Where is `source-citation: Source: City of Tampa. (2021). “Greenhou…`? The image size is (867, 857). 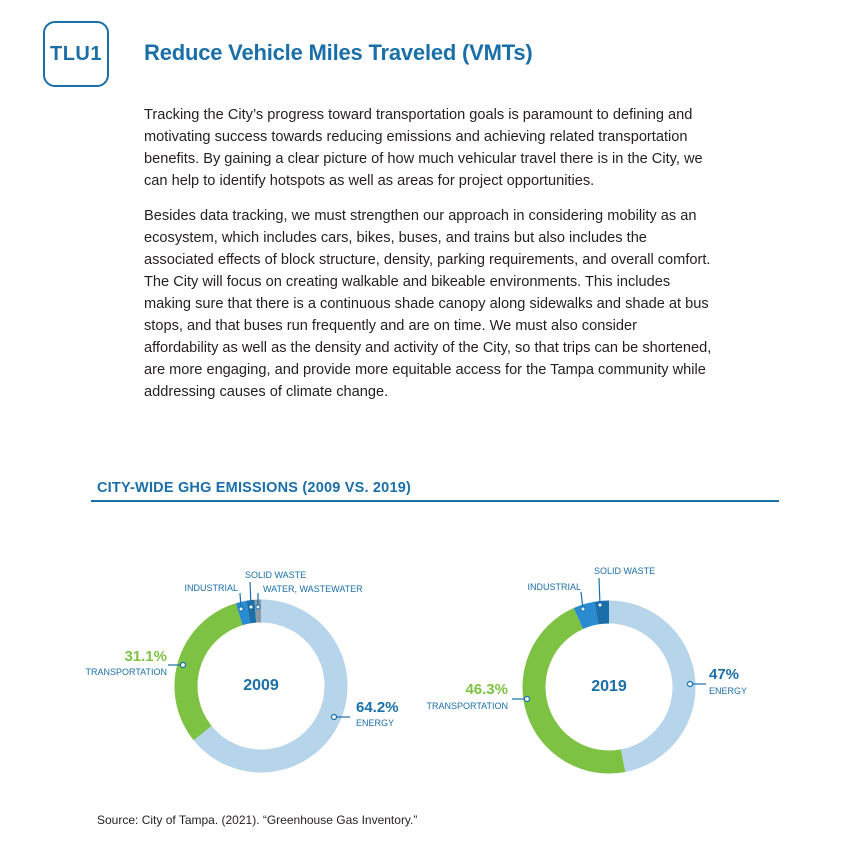 source-citation: Source: City of Tampa. (2021). “Greenhou… is located at coordinates (257, 820).